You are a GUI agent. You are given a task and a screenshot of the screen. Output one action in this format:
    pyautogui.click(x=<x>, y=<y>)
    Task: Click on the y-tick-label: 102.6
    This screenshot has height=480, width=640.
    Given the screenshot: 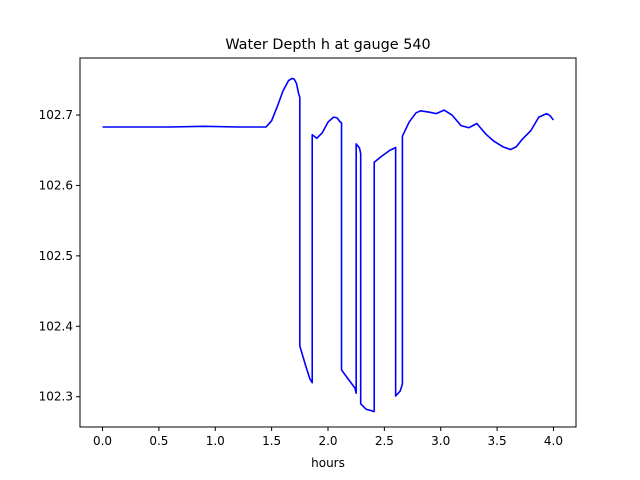 What is the action you would take?
    pyautogui.click(x=56, y=185)
    